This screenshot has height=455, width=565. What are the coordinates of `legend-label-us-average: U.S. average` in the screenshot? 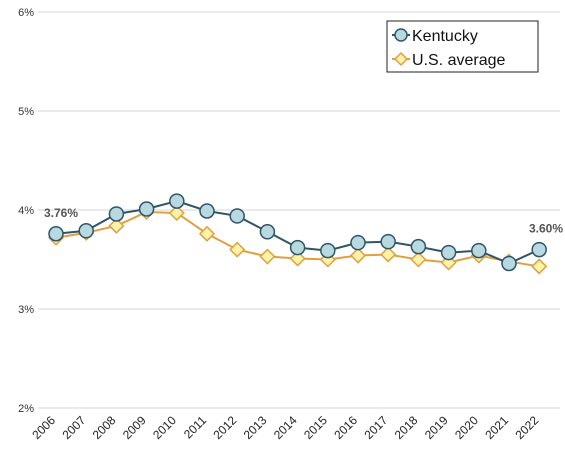 It's located at (458, 60).